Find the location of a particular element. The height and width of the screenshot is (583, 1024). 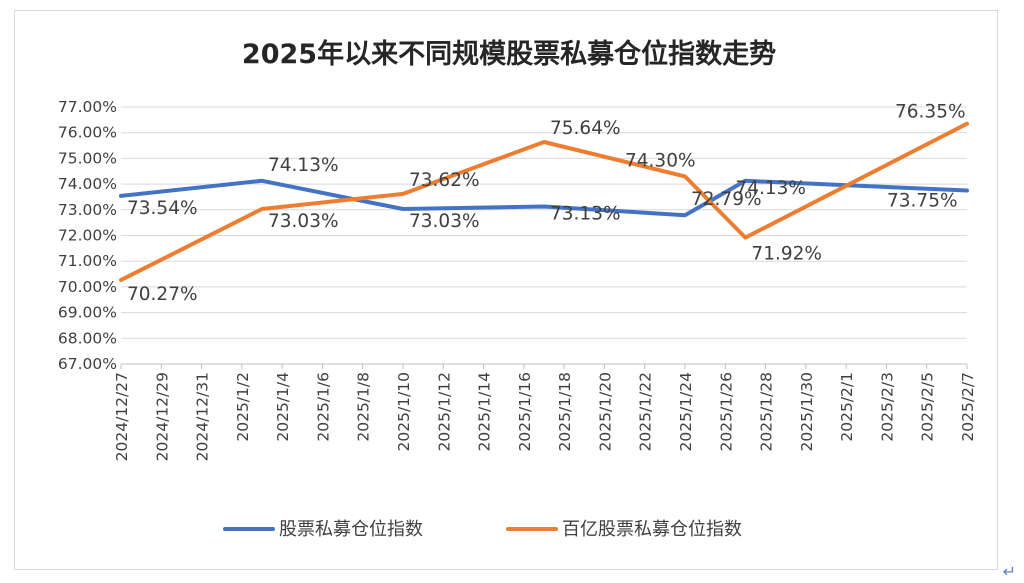

x-tick-label: 2025/1/30 is located at coordinates (807, 411).